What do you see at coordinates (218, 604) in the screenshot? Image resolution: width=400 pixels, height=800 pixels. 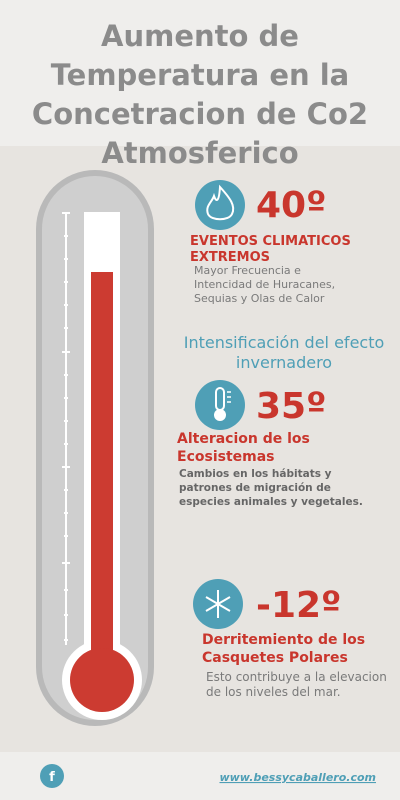 I see `icon-snowflake` at bounding box center [218, 604].